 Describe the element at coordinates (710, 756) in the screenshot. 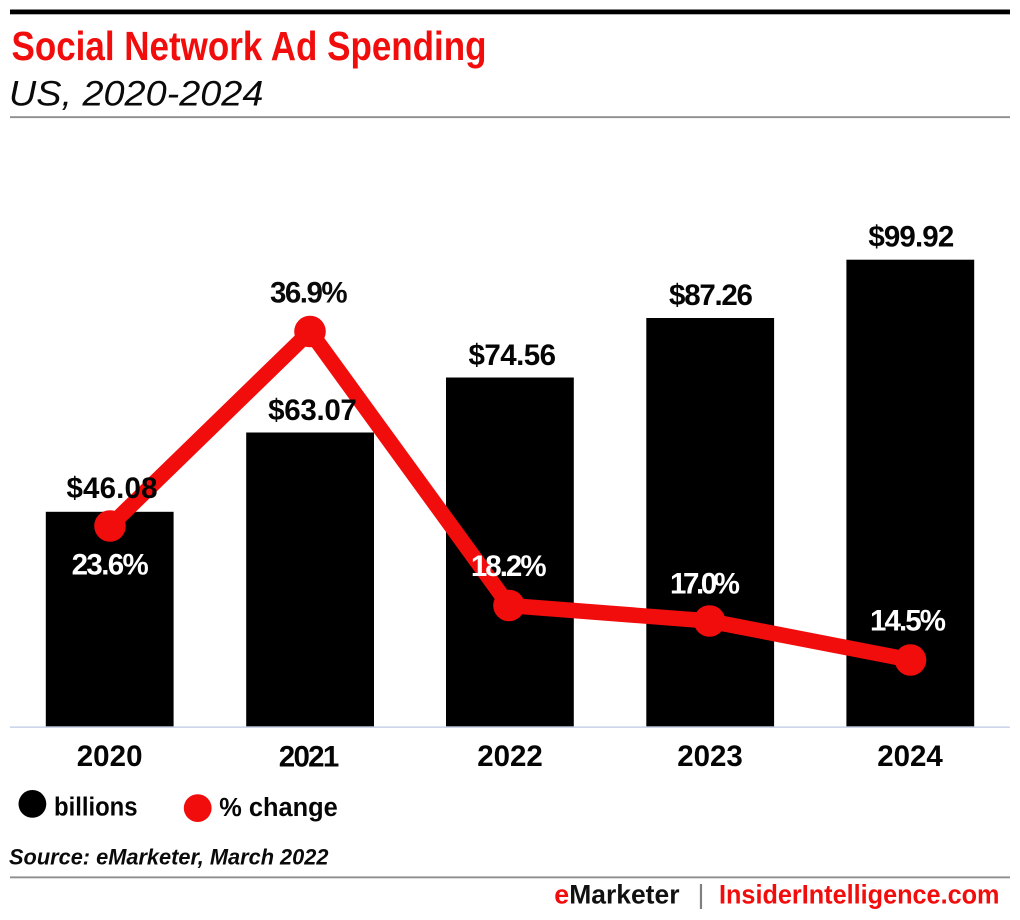

I see `svg-text: 2023` at that location.